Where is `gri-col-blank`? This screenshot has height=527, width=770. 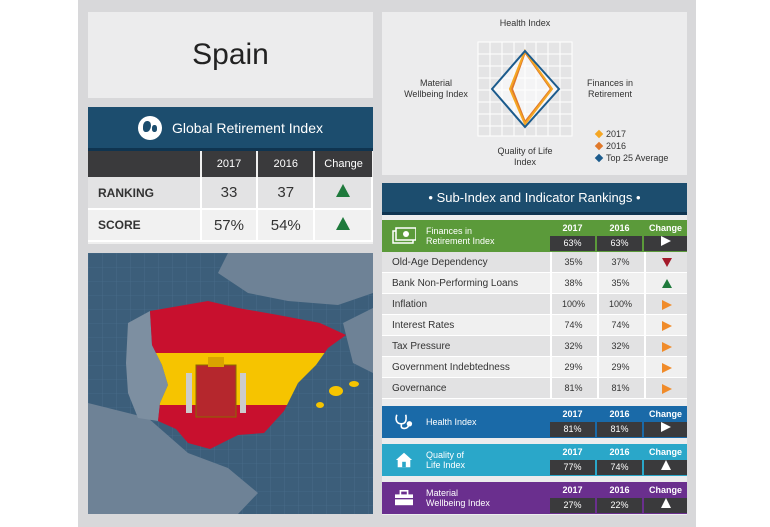 gri-col-blank is located at coordinates (145, 164).